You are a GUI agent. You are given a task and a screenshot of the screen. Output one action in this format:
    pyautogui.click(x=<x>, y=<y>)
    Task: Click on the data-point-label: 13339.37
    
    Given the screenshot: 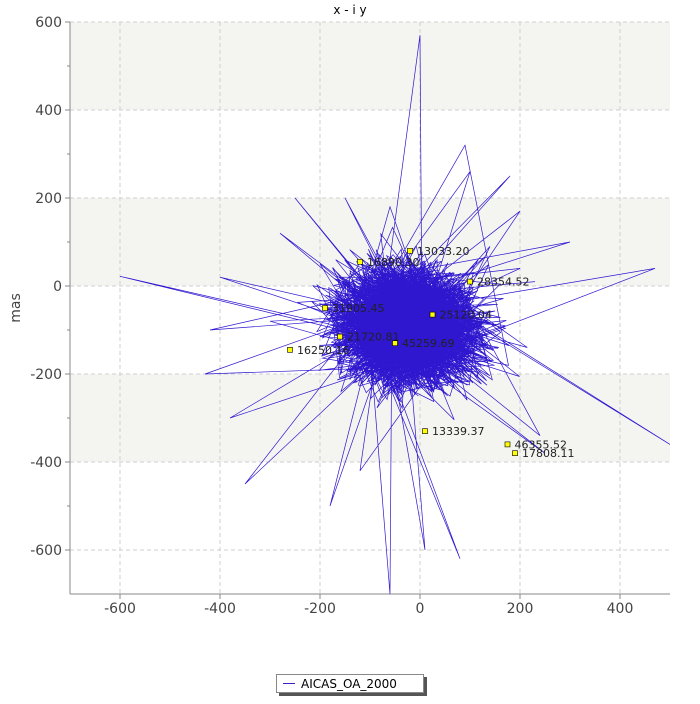 What is the action you would take?
    pyautogui.click(x=458, y=431)
    